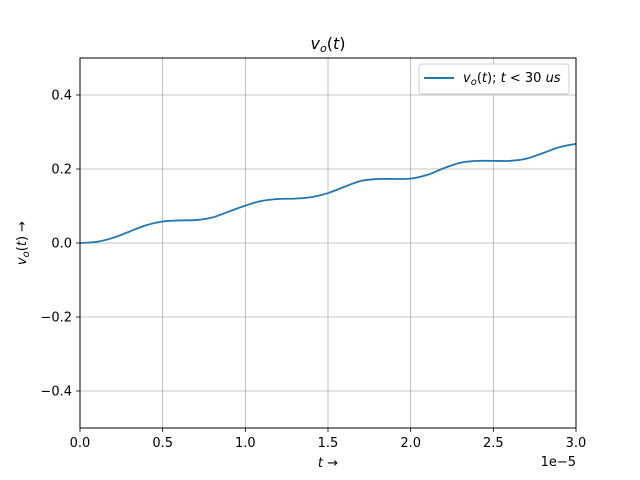 This screenshot has width=640, height=480. What do you see at coordinates (56, 318) in the screenshot?
I see `y-tick-label: −0.2` at bounding box center [56, 318].